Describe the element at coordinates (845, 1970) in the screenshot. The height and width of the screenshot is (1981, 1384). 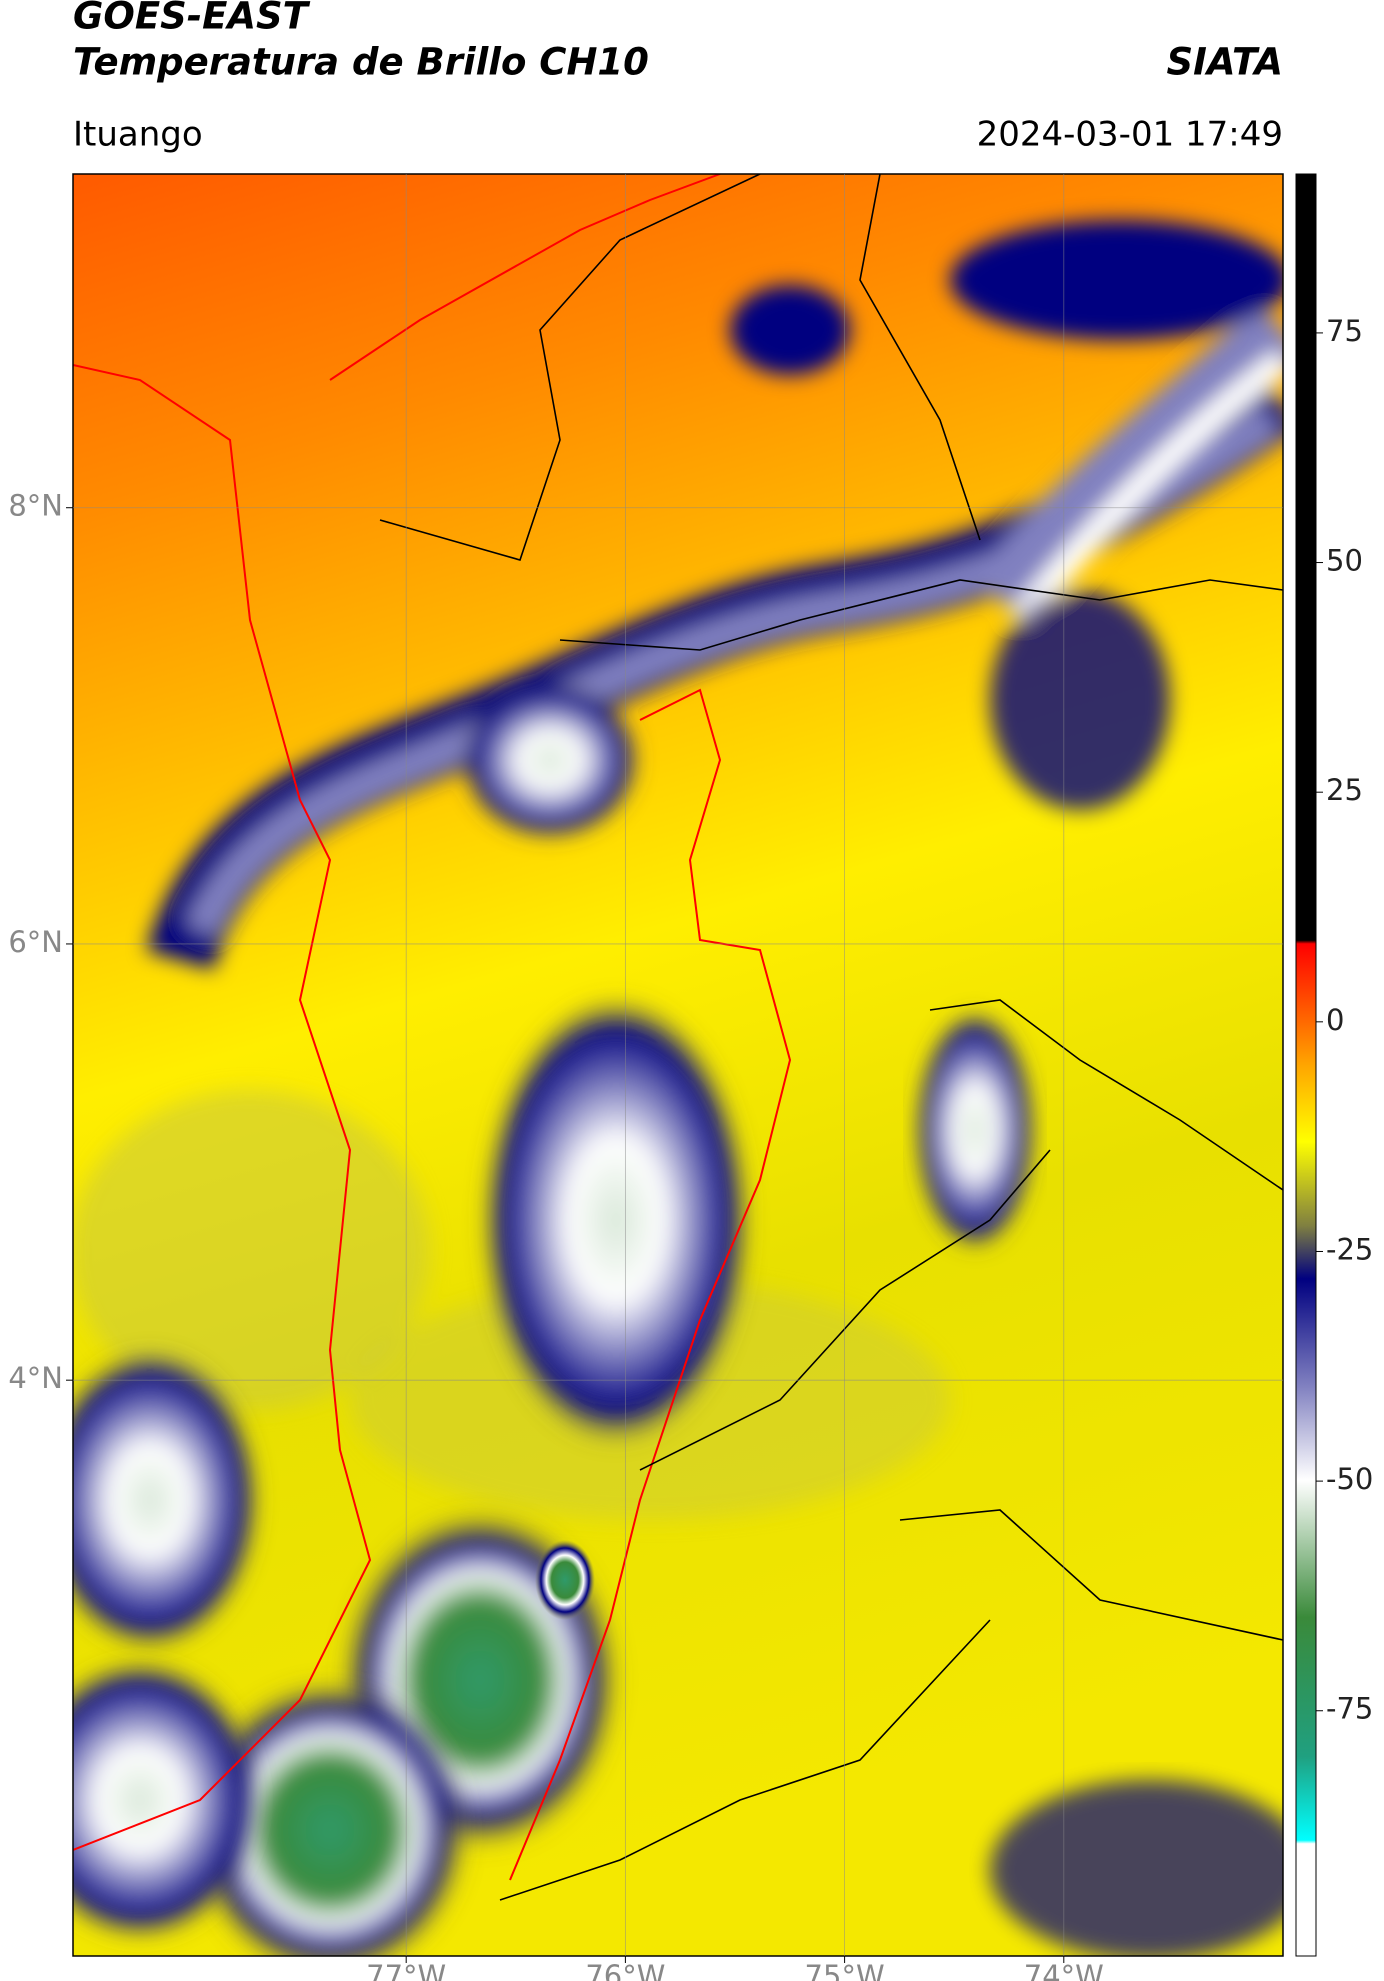
I see `x-tick-label: 75°W` at that location.